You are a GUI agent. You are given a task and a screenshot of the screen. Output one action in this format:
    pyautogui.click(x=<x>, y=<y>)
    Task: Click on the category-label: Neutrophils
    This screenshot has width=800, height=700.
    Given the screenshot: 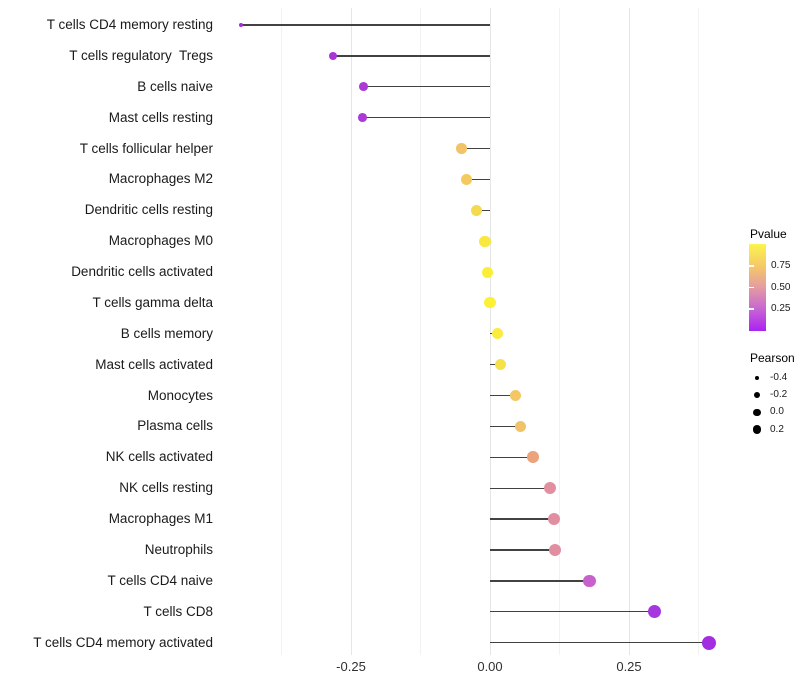 What is the action you would take?
    pyautogui.click(x=178, y=549)
    